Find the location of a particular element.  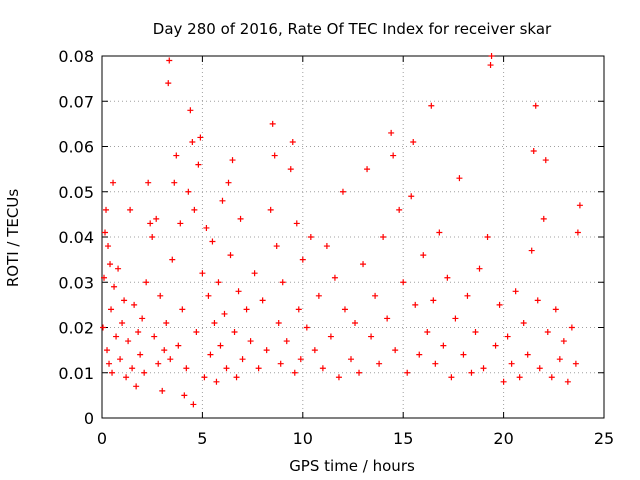

y-tick-label: 0.01 is located at coordinates (76, 373).